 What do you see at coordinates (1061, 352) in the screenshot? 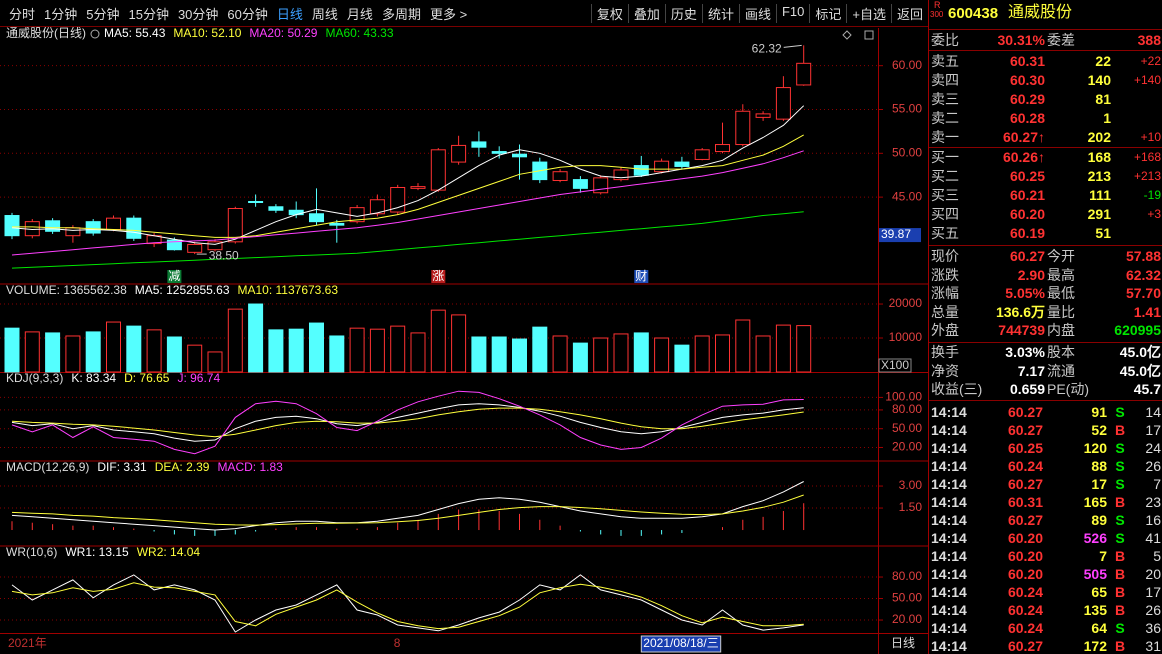
I see `field-label: 股本` at bounding box center [1061, 352].